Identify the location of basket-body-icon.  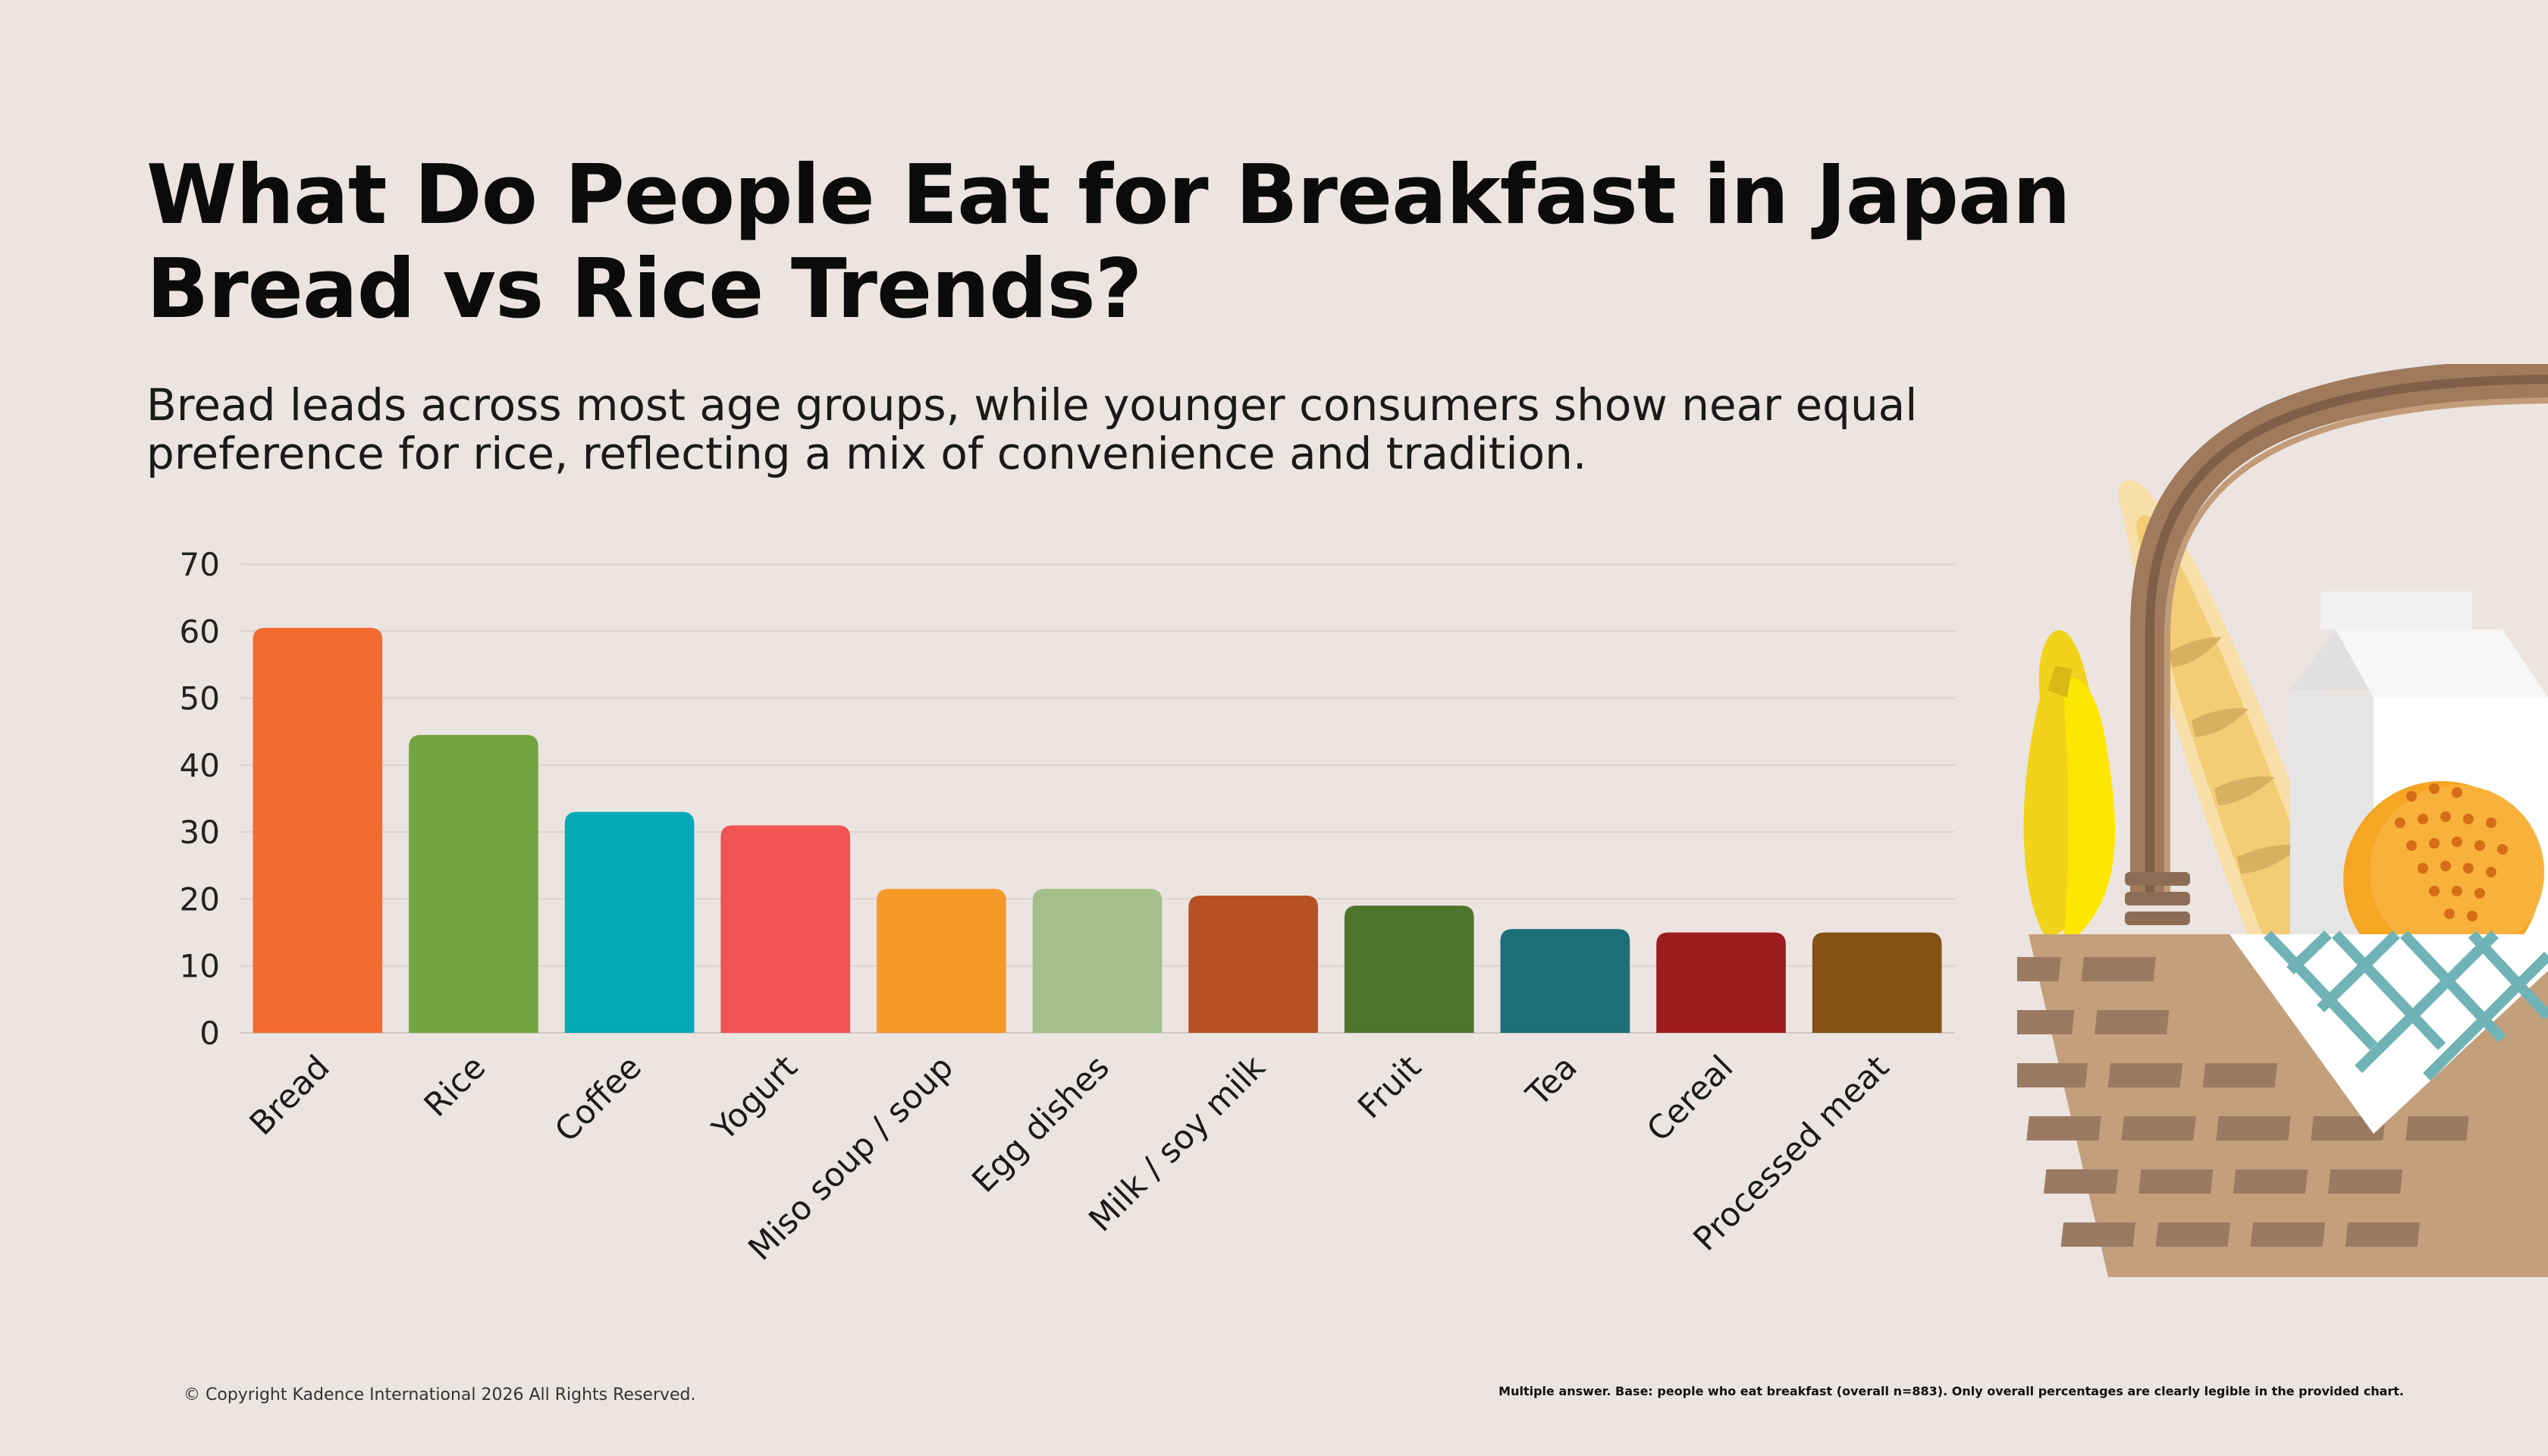
(2282, 1105).